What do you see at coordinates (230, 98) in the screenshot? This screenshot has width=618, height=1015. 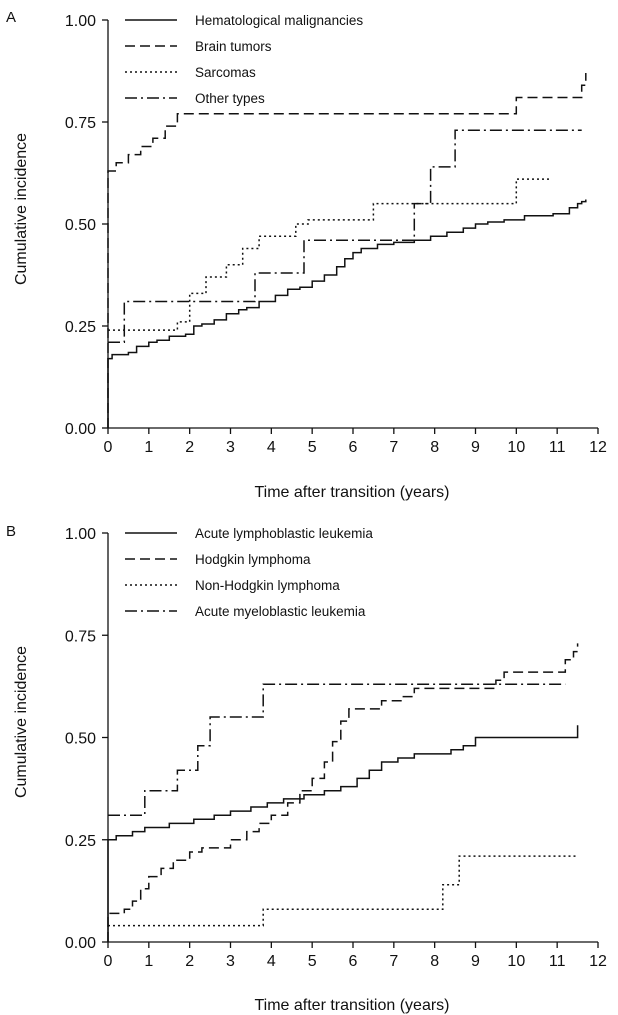 I see `legend-label: Other types` at bounding box center [230, 98].